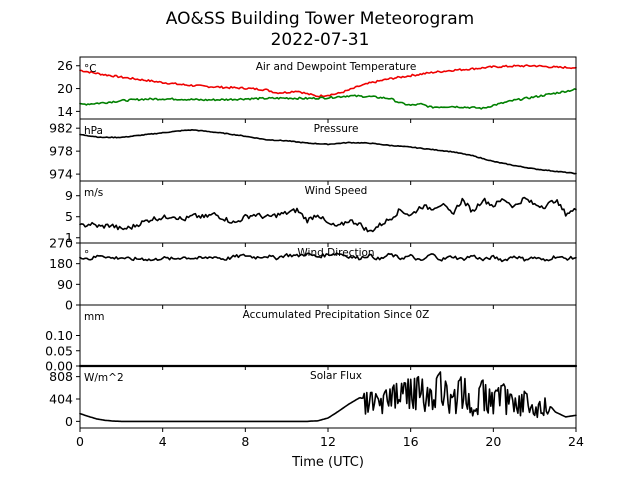  Describe the element at coordinates (61, 243) in the screenshot. I see `y-tick-label: 270` at that location.